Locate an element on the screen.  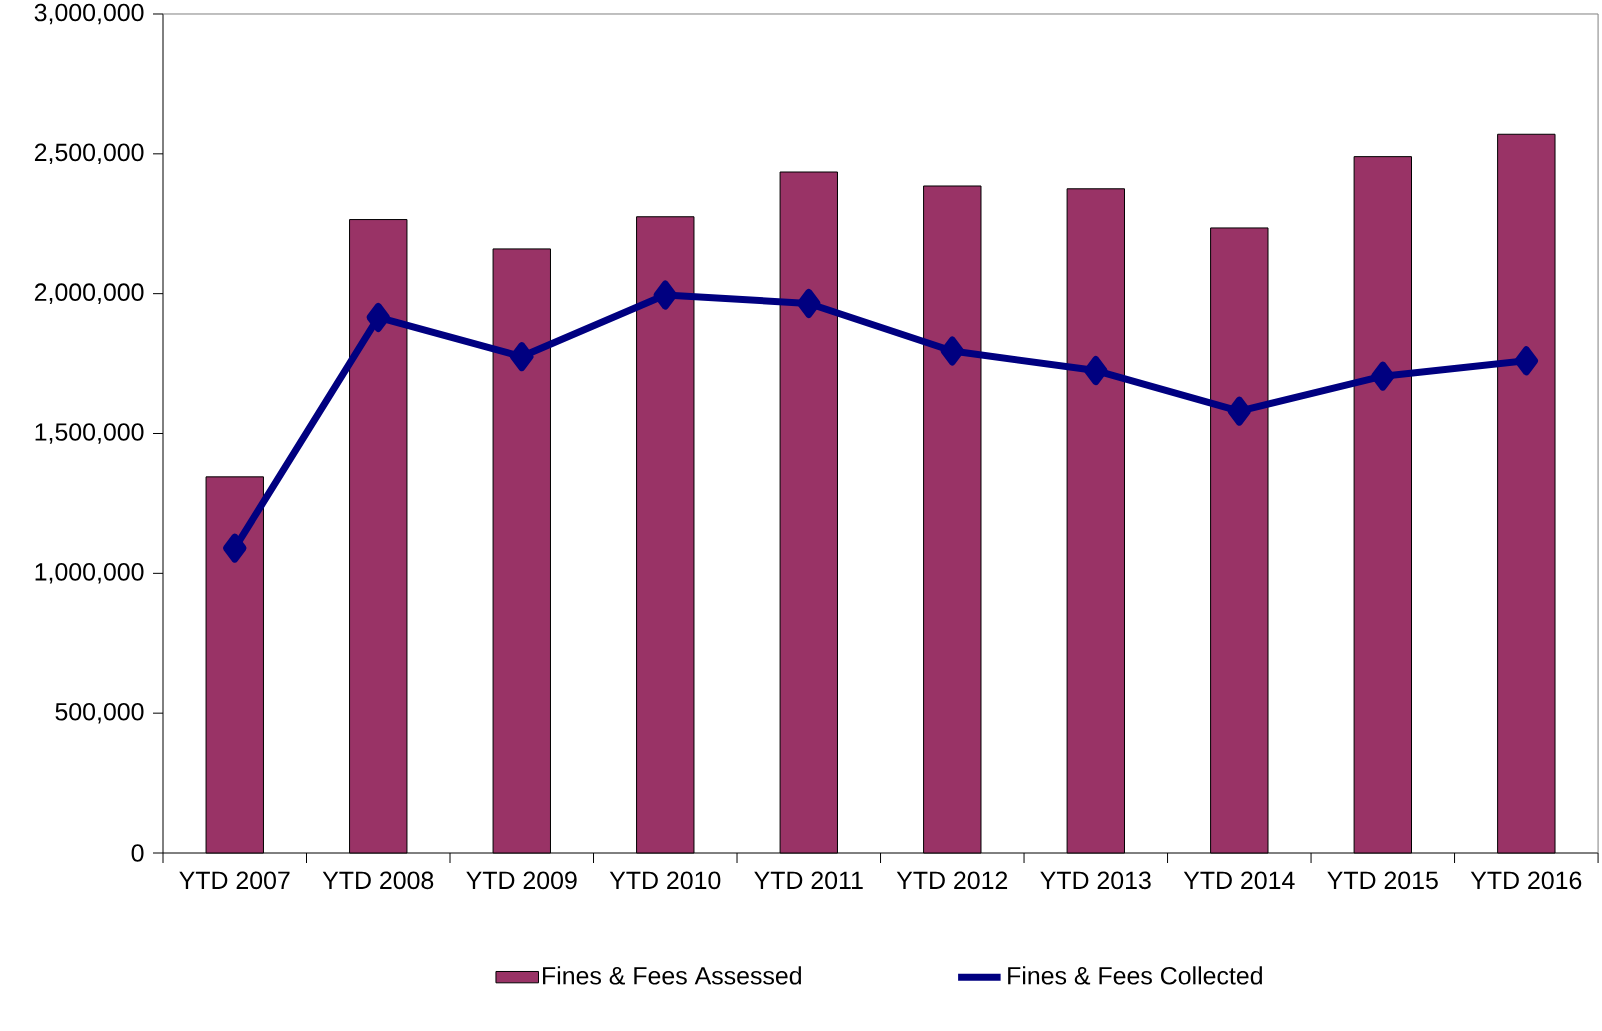
x-tick-label: YTD 2011 is located at coordinates (808, 880).